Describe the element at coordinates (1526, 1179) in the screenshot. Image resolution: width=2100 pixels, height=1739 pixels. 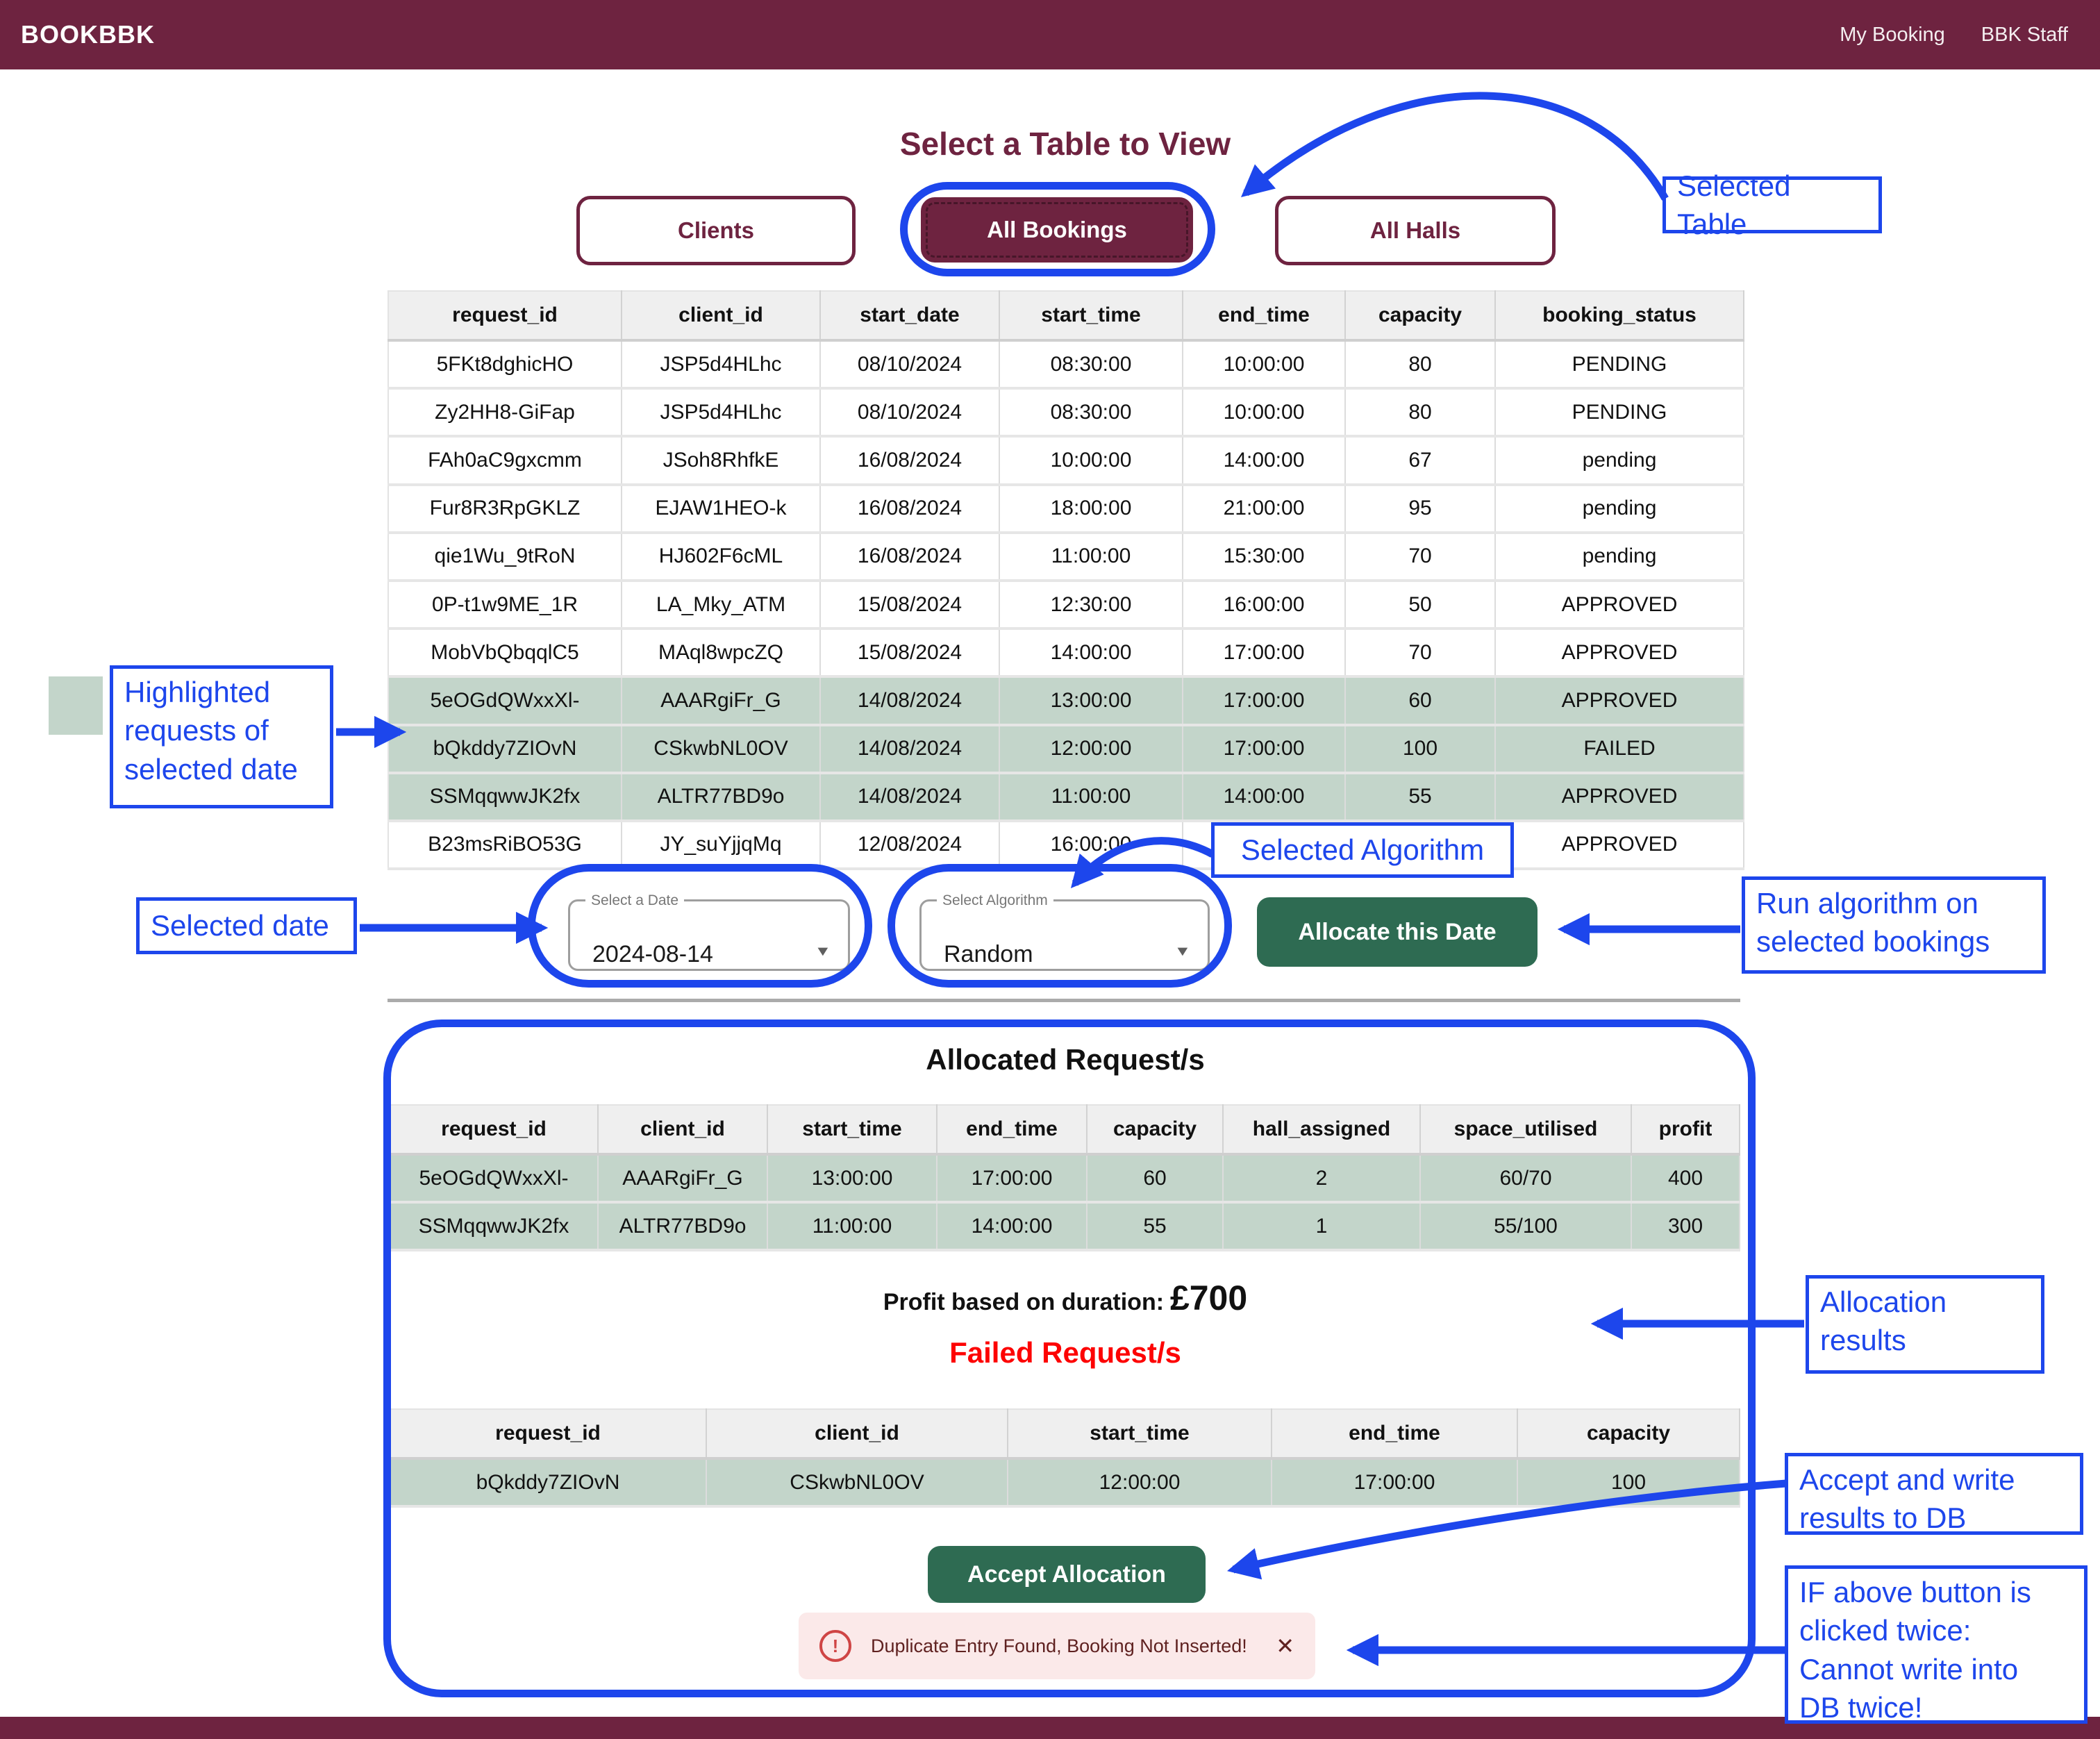
I see `table-cell: 60/70` at that location.